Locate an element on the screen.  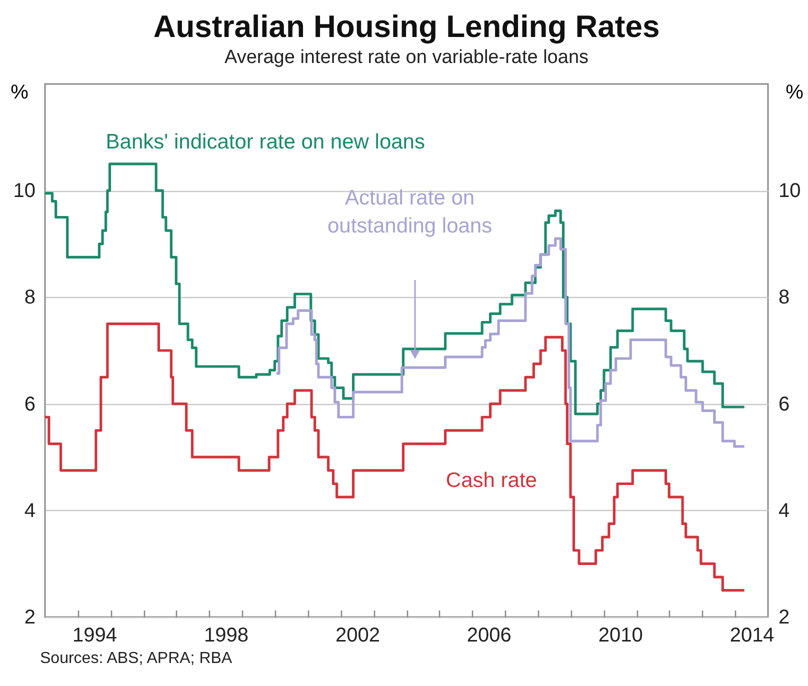
y2-tick-label: 10 is located at coordinates (789, 191).